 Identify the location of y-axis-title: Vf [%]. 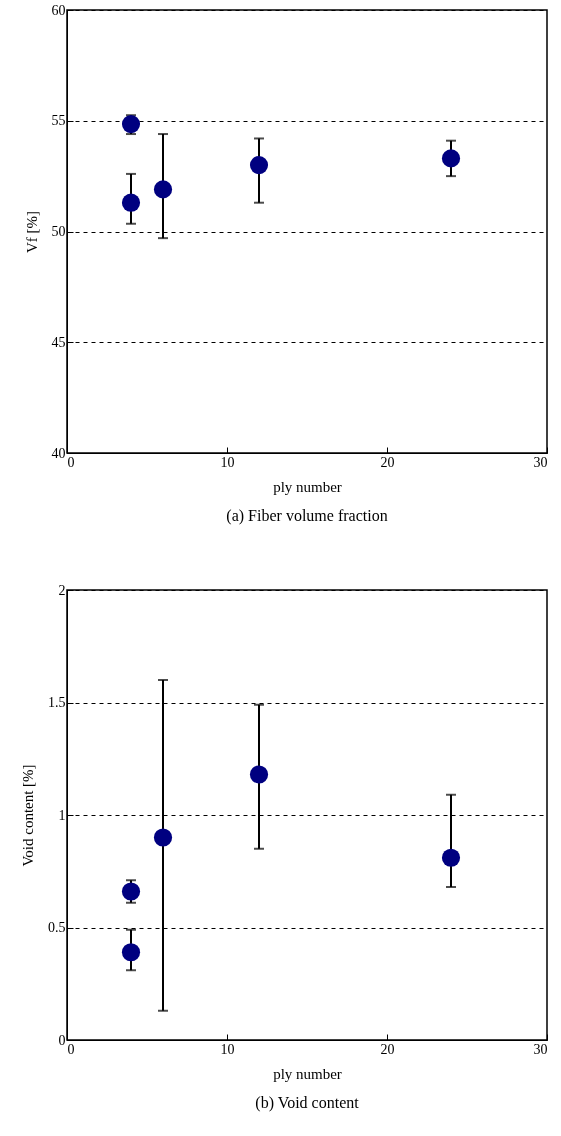
(31, 232).